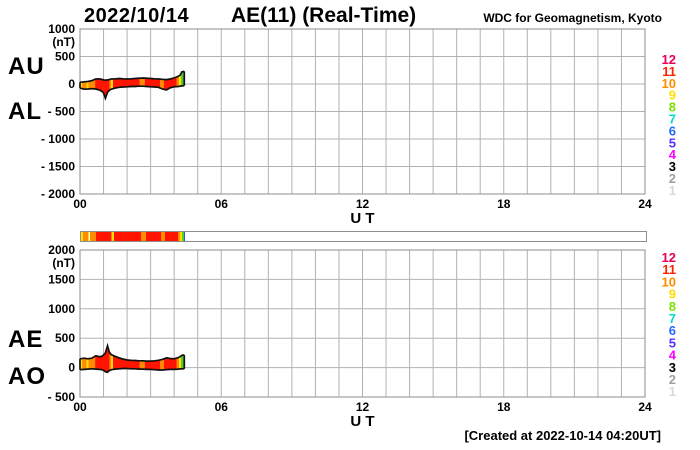  What do you see at coordinates (132, 370) in the screenshot?
I see `ao-outline` at bounding box center [132, 370].